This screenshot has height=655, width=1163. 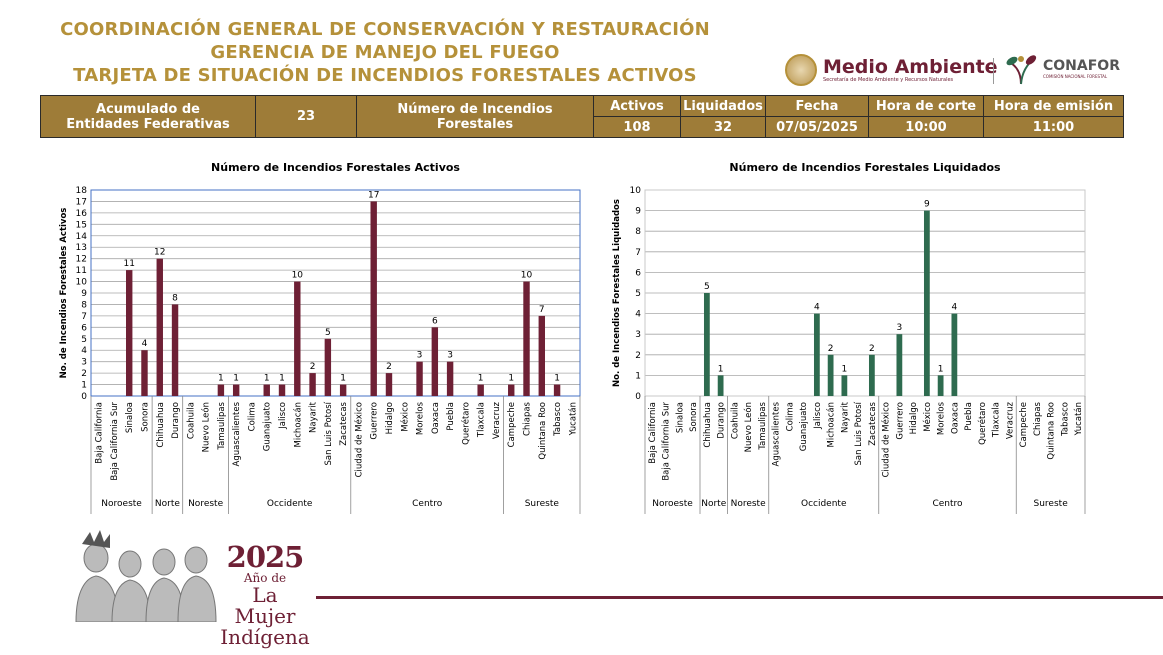 What do you see at coordinates (900, 328) in the screenshot?
I see `data-label-19: 3` at bounding box center [900, 328].